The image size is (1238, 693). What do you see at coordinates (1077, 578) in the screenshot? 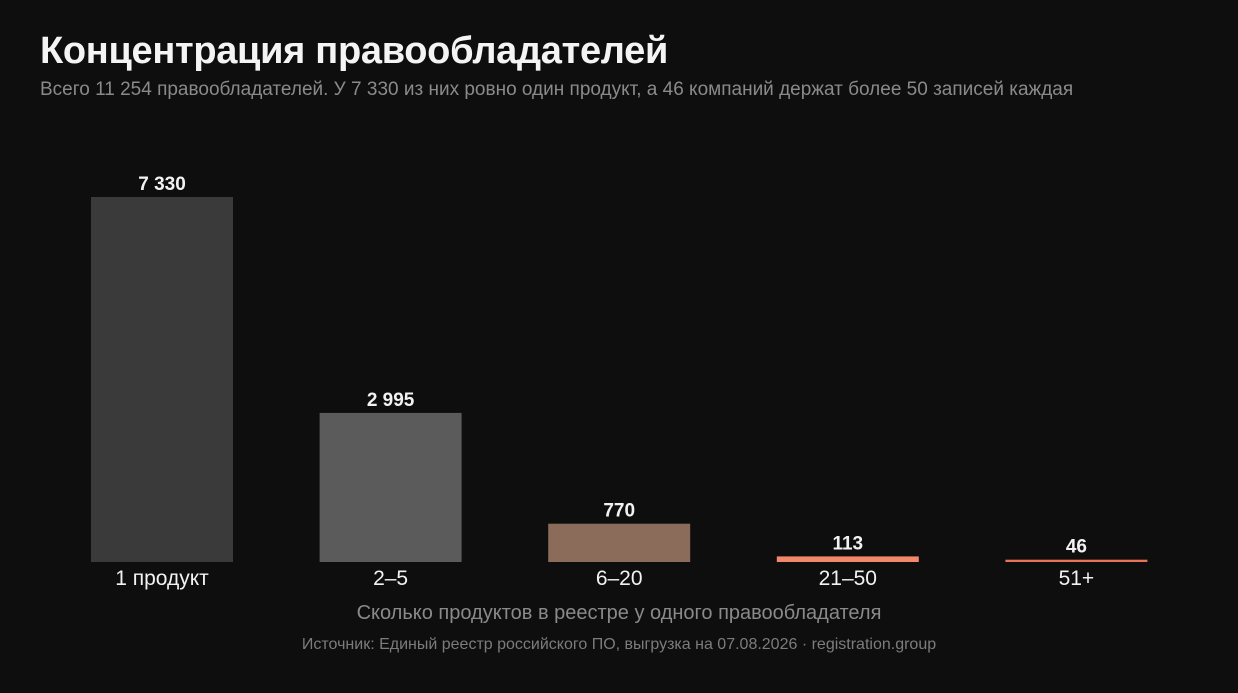
I see `x-tick-label-5: 51+` at bounding box center [1077, 578].